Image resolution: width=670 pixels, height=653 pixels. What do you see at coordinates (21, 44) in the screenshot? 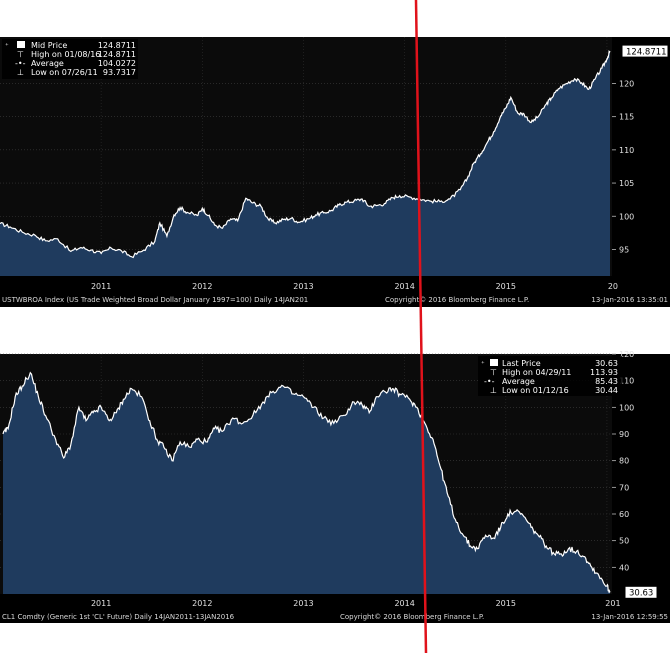
I see `top-legend-swatch-icon` at bounding box center [21, 44].